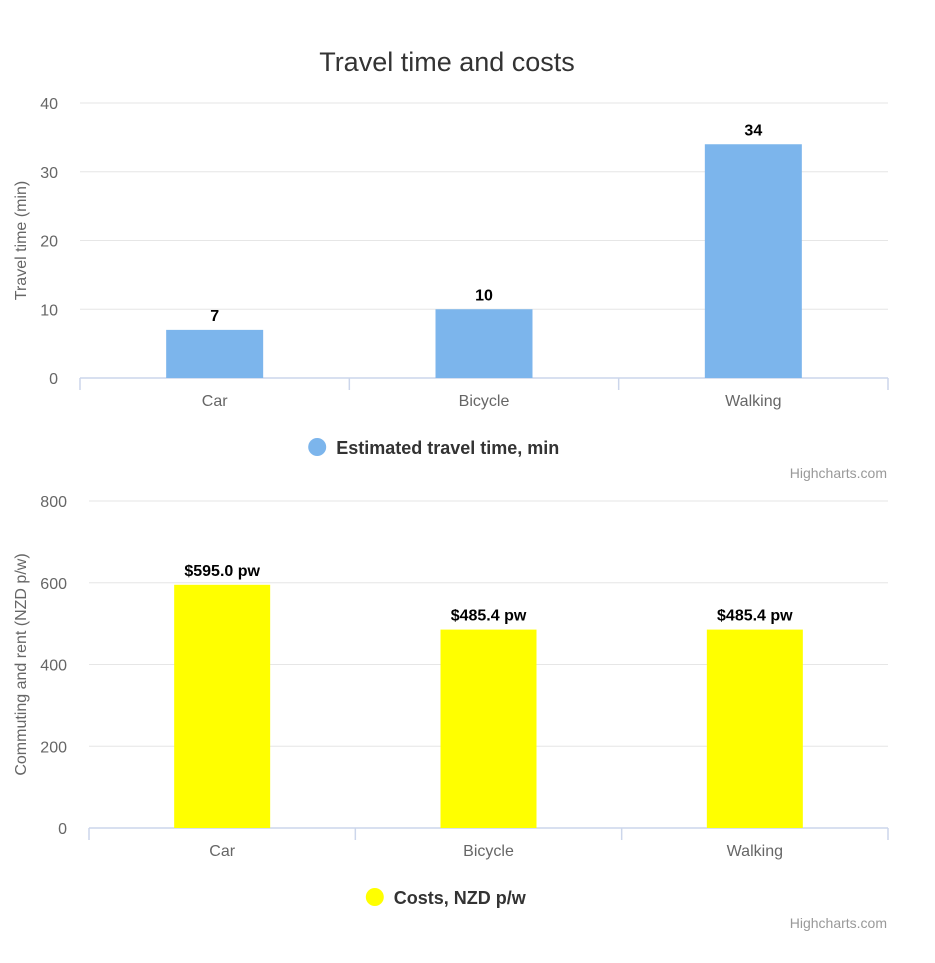  What do you see at coordinates (214, 316) in the screenshot?
I see `data-label: 7` at bounding box center [214, 316].